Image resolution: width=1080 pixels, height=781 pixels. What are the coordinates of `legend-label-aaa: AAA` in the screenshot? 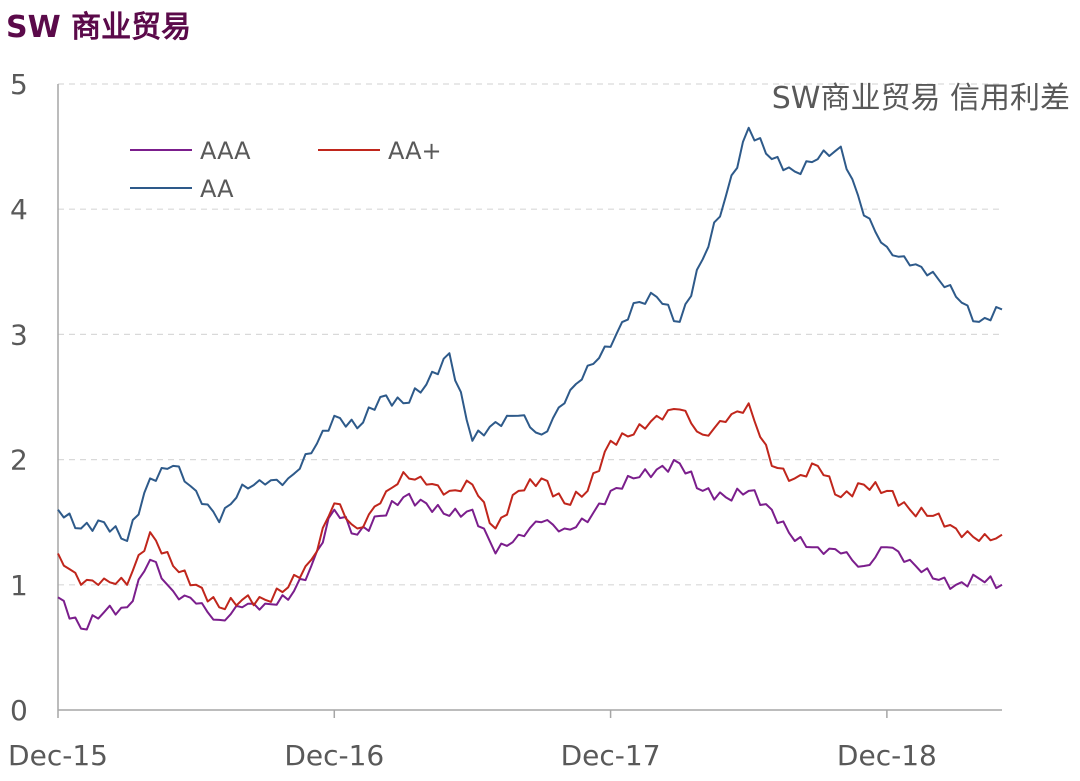 It's located at (225, 151).